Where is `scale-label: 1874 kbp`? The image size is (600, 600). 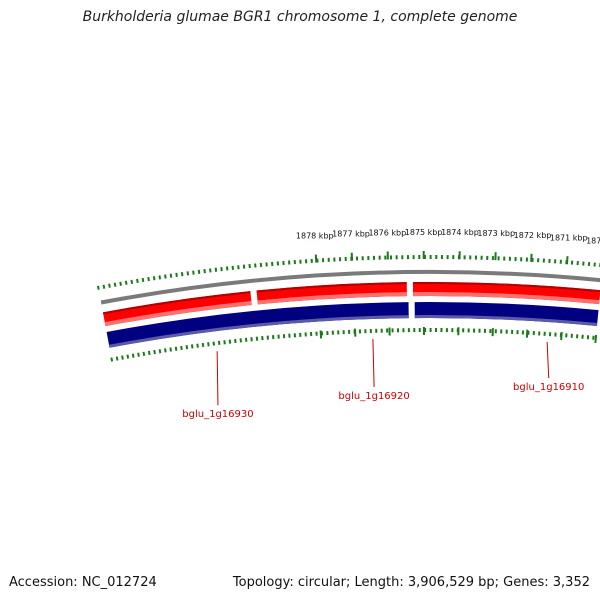
scale-label: 1874 kbp is located at coordinates (460, 232).